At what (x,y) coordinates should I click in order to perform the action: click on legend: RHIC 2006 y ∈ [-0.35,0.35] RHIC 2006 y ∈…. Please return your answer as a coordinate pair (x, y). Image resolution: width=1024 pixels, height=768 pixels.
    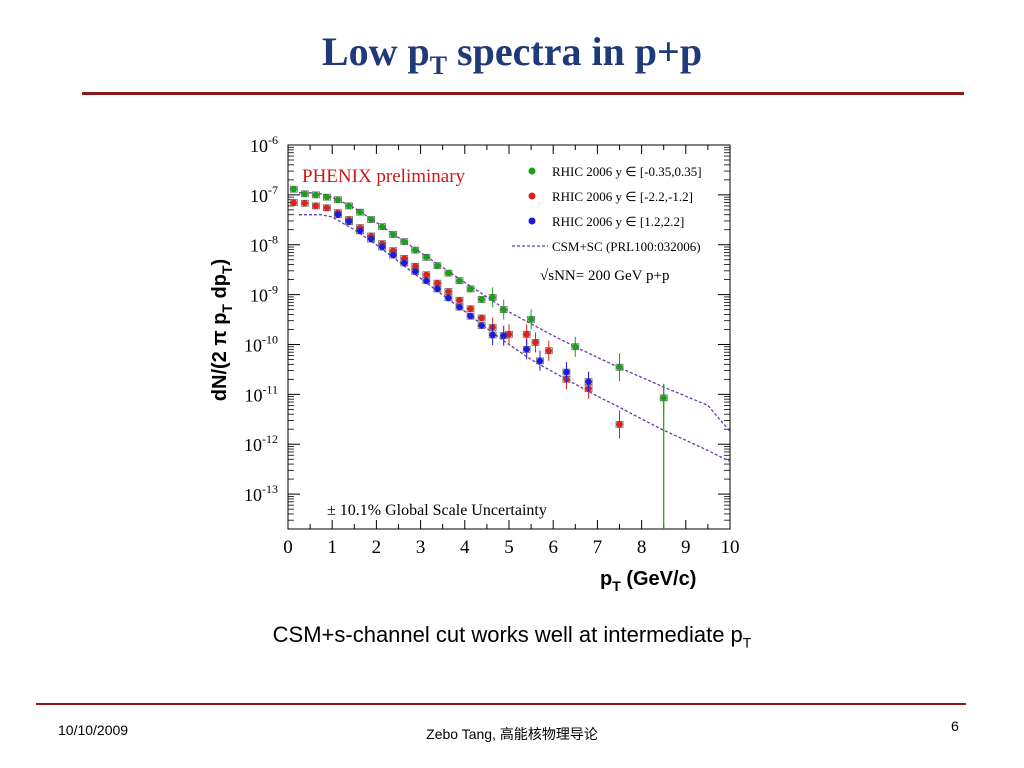
    Looking at the image, I should click on (607, 209).